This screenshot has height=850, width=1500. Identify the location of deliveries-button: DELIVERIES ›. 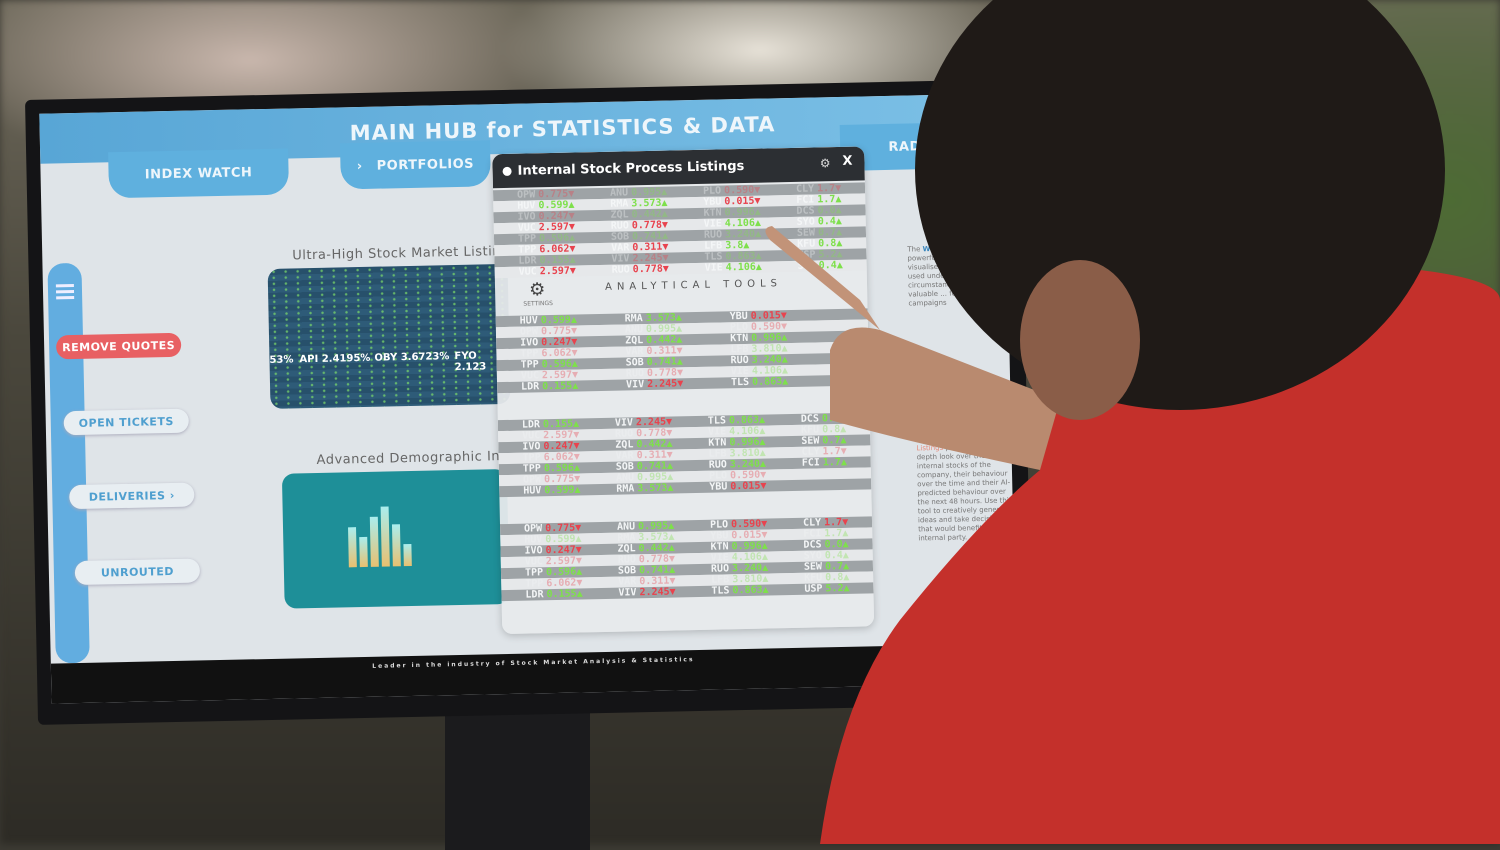
(132, 496).